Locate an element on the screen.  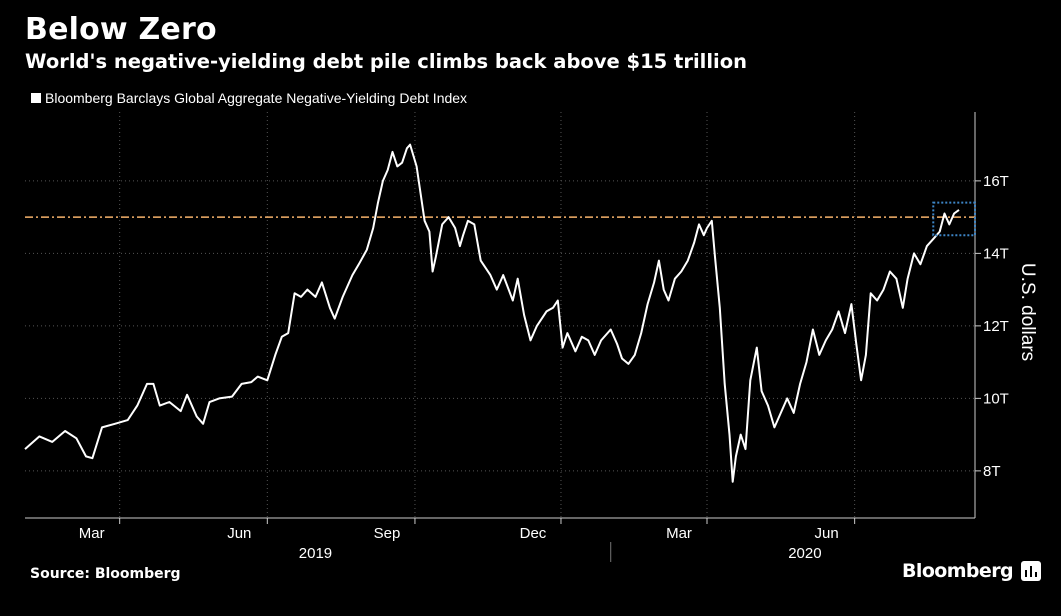
logo-wordmark: Bloomberg is located at coordinates (958, 571).